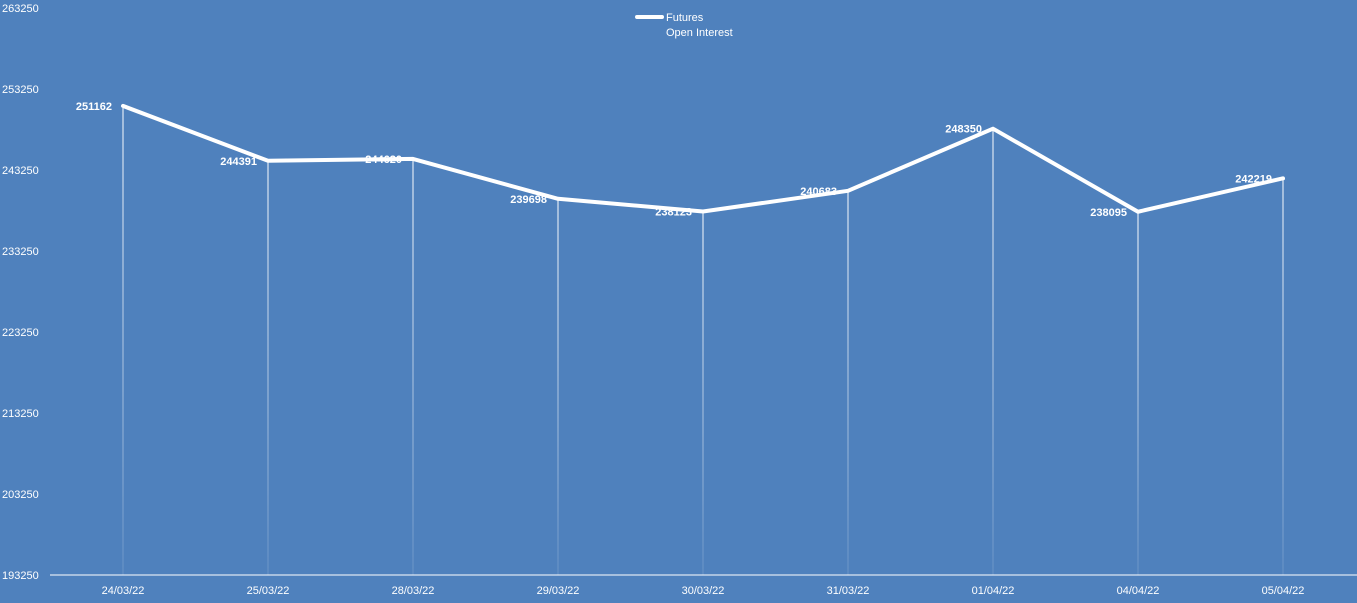  I want to click on y-tick-label: 263250, so click(20, 9).